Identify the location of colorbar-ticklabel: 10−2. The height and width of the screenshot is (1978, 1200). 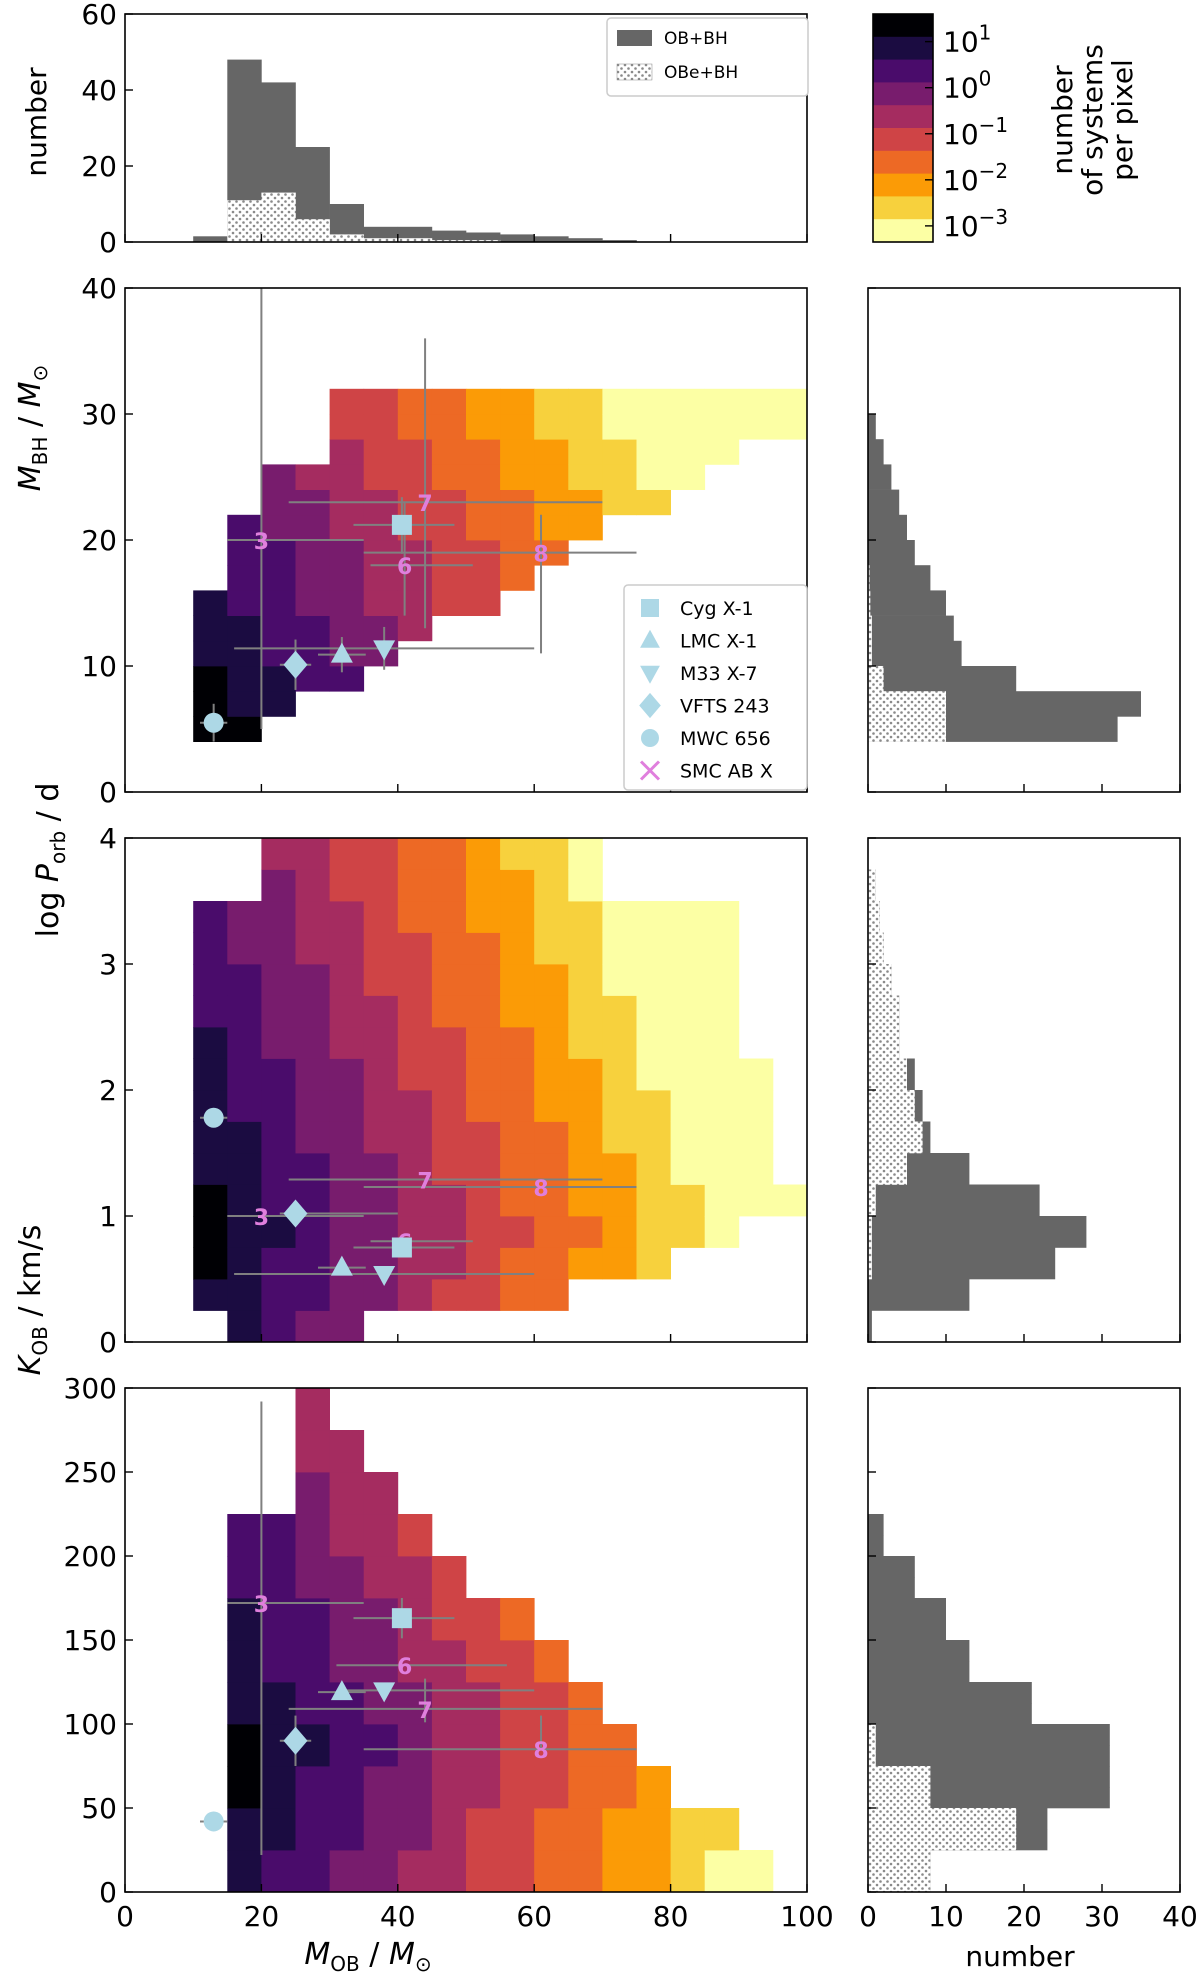
(975, 178).